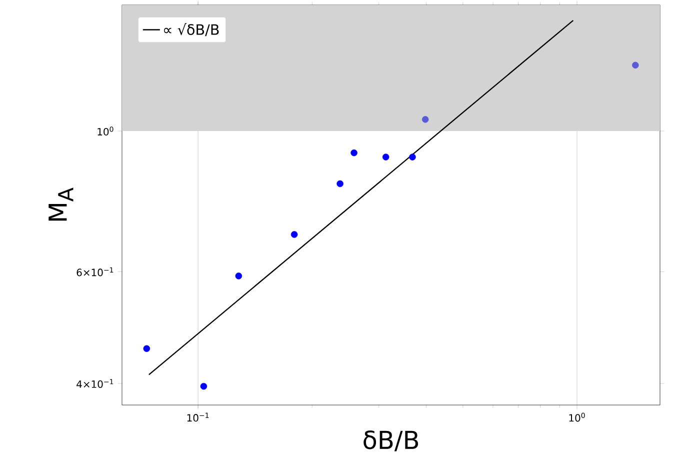 This screenshot has width=673, height=466. Describe the element at coordinates (191, 29) in the screenshot. I see `legend-label: ∝ √δB/B` at that location.